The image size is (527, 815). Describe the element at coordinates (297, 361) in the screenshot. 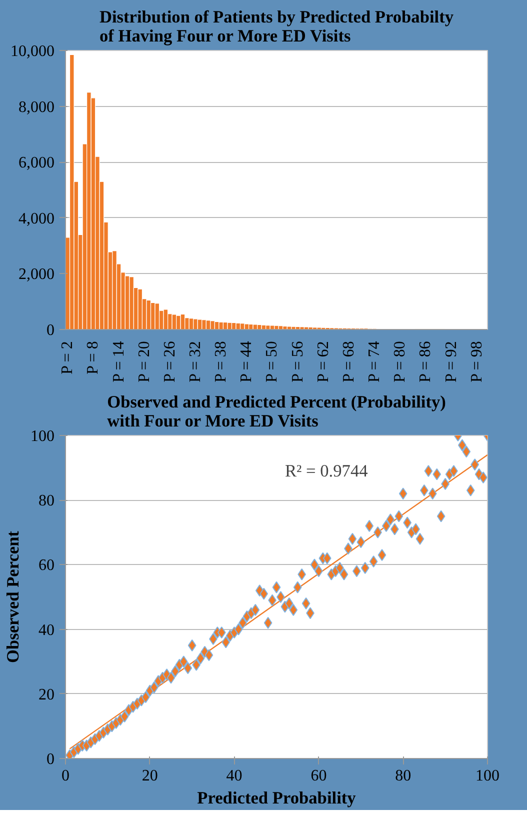

I see `x-tick-label: P = 56` at that location.